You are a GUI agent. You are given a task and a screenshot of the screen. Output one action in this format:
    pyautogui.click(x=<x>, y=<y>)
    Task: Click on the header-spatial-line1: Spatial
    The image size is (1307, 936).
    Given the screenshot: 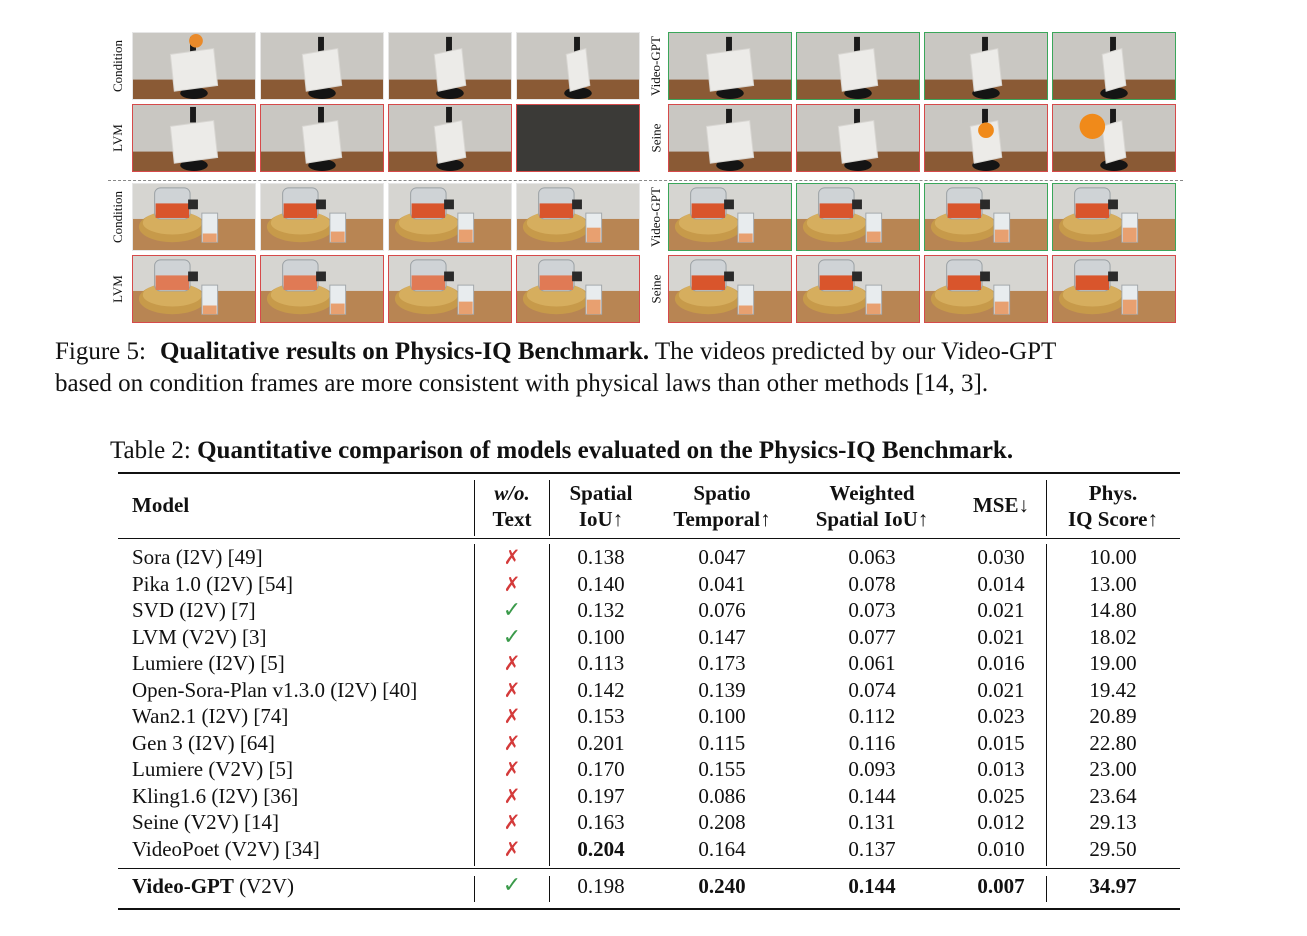 What is the action you would take?
    pyautogui.click(x=601, y=493)
    